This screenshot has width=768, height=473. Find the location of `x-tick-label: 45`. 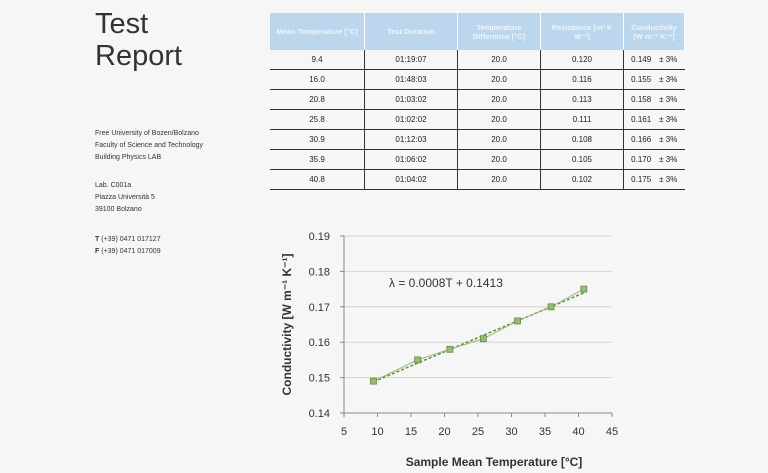

x-tick-label: 45 is located at coordinates (612, 432).